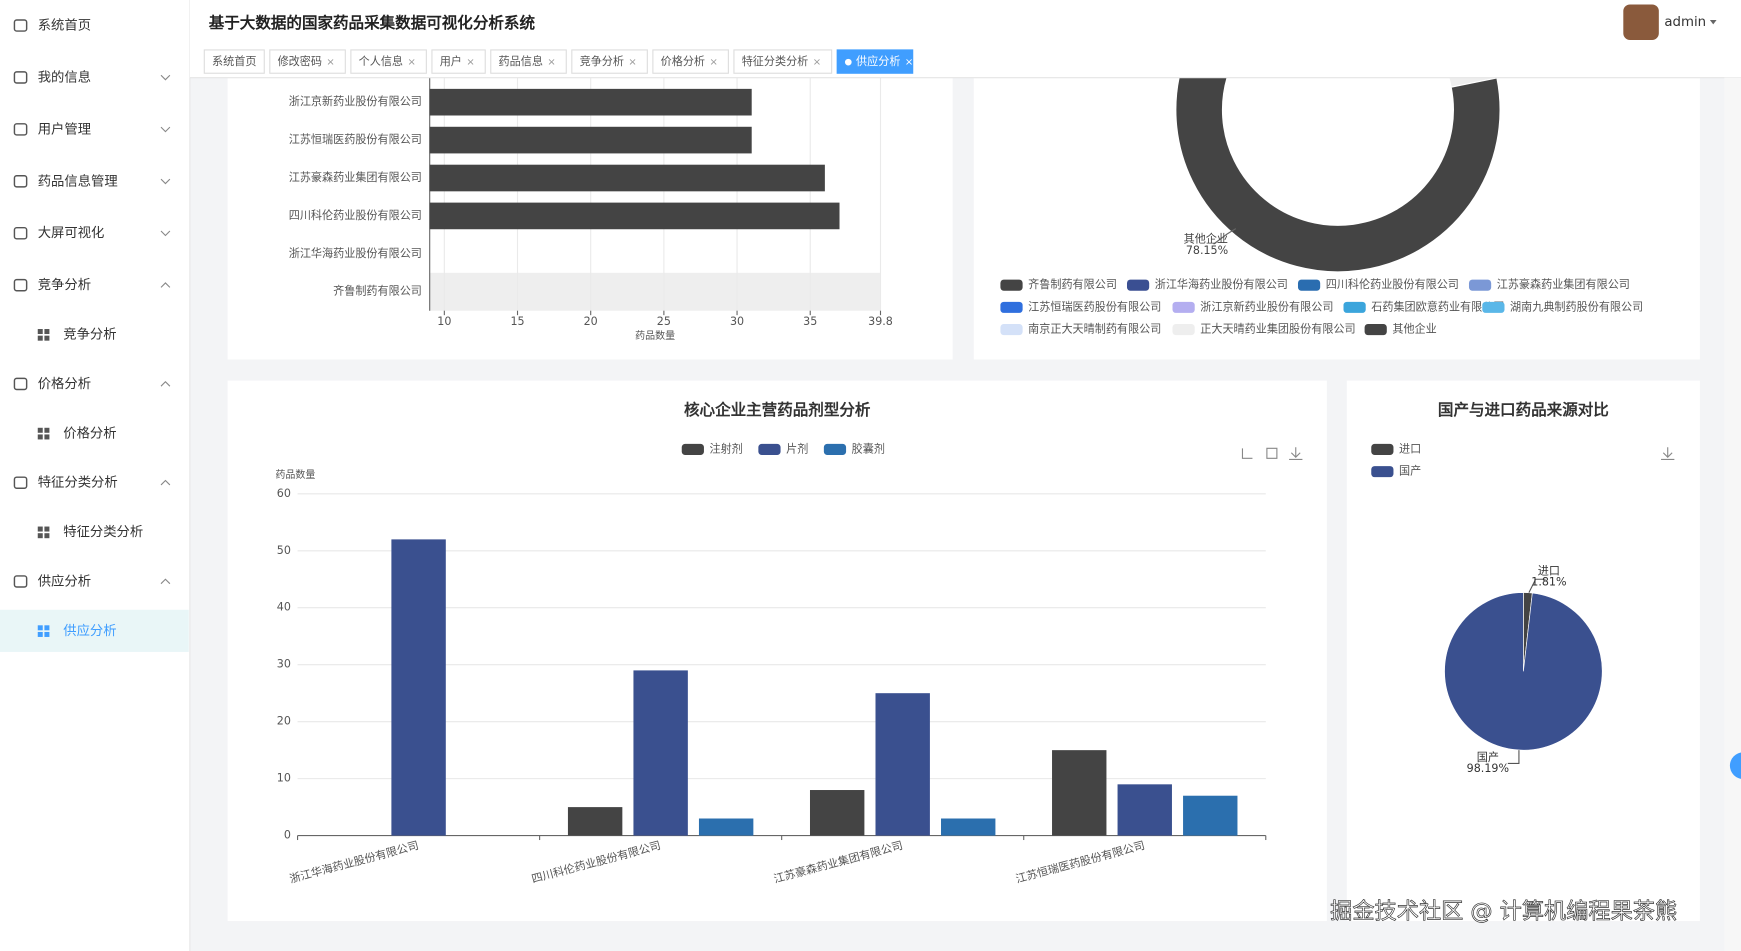 The height and width of the screenshot is (951, 1741). What do you see at coordinates (451, 61) in the screenshot?
I see `tab-label: 用户` at bounding box center [451, 61].